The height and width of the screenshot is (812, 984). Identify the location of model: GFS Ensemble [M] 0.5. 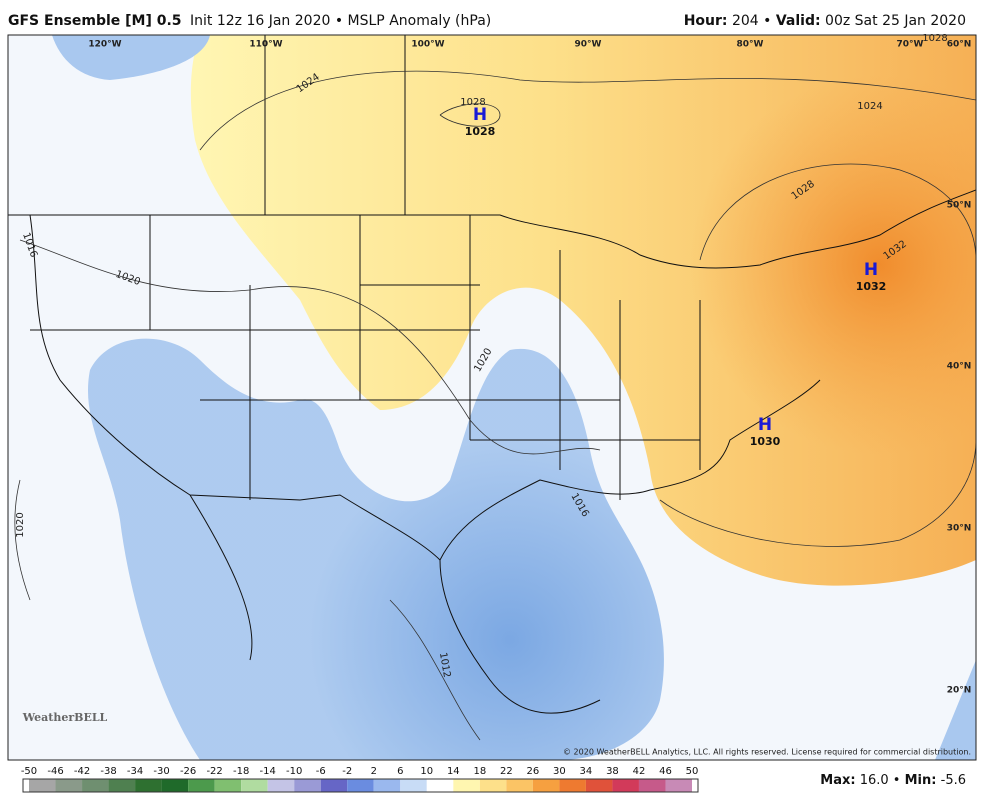
(95, 21).